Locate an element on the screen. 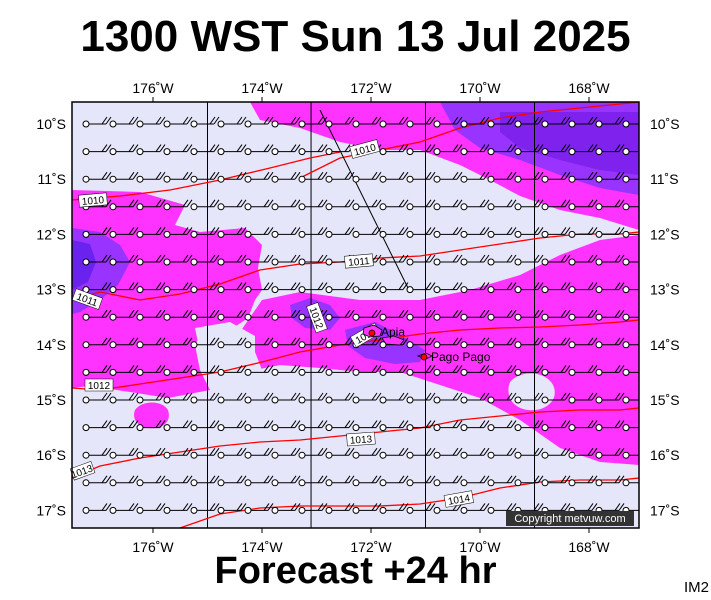 The image size is (711, 600). map-title: 1300 WST Sun 13 Jul 2025 is located at coordinates (355, 36).